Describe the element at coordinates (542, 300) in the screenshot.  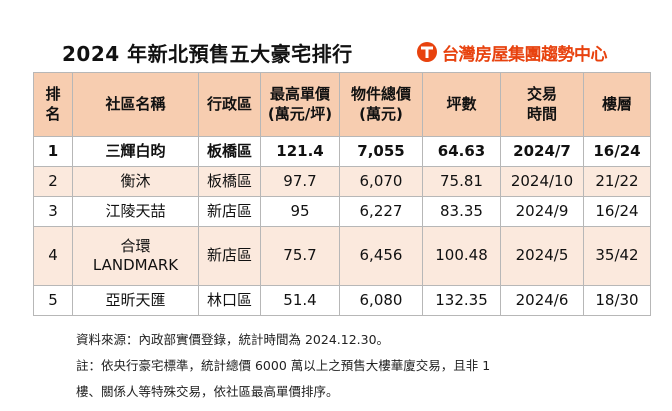
I see `cell-trade-date: 2024/6` at that location.